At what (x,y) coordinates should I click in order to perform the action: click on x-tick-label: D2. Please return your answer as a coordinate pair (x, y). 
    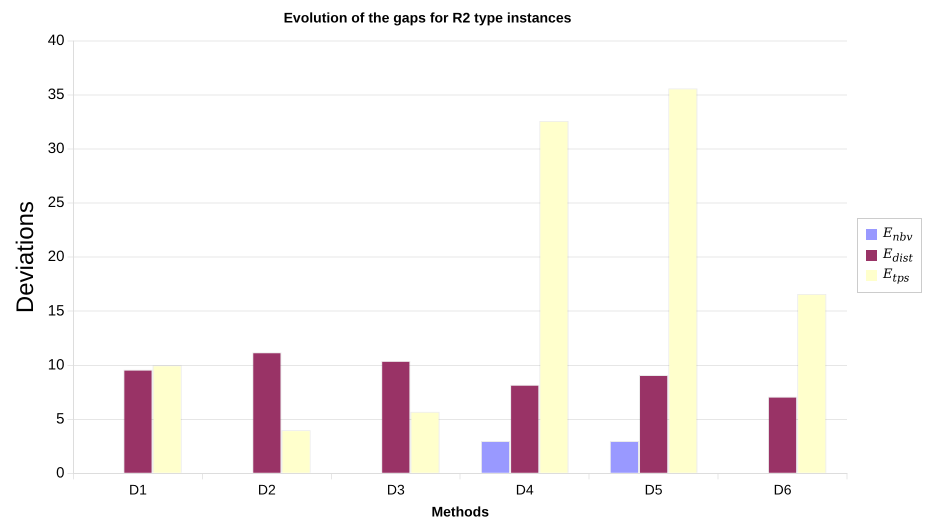
    Looking at the image, I should click on (267, 490).